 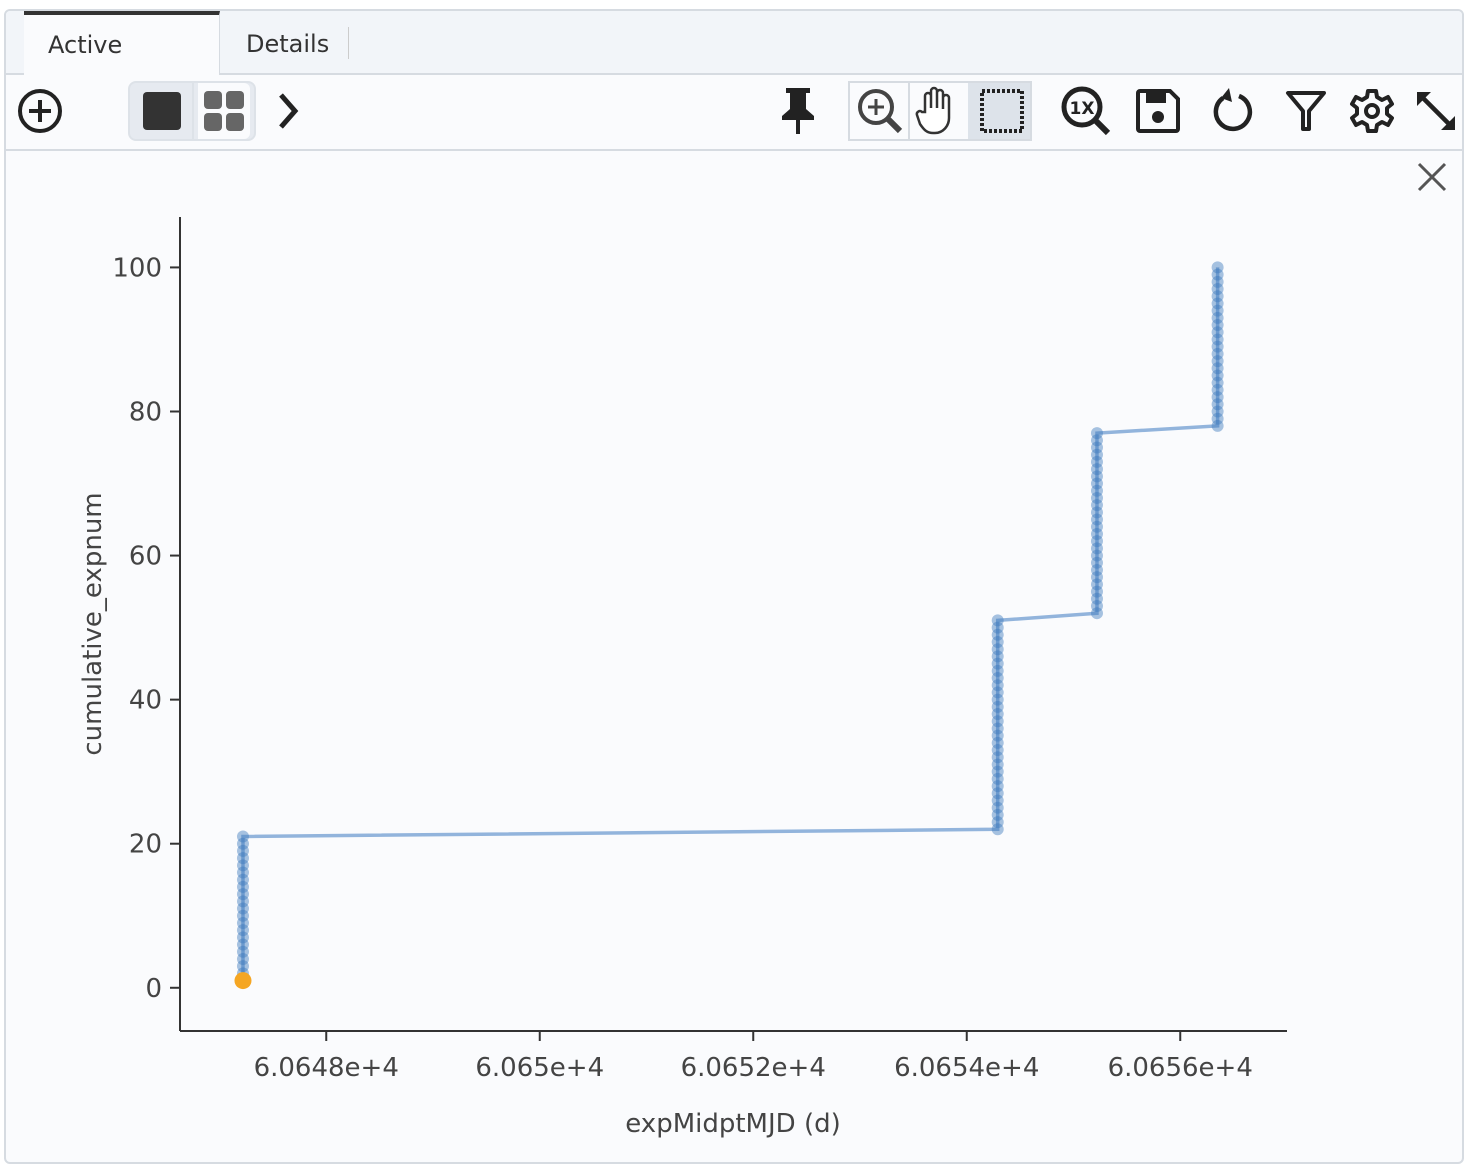 I want to click on x-axis-label: expMidptMJD (d), so click(x=732, y=1124).